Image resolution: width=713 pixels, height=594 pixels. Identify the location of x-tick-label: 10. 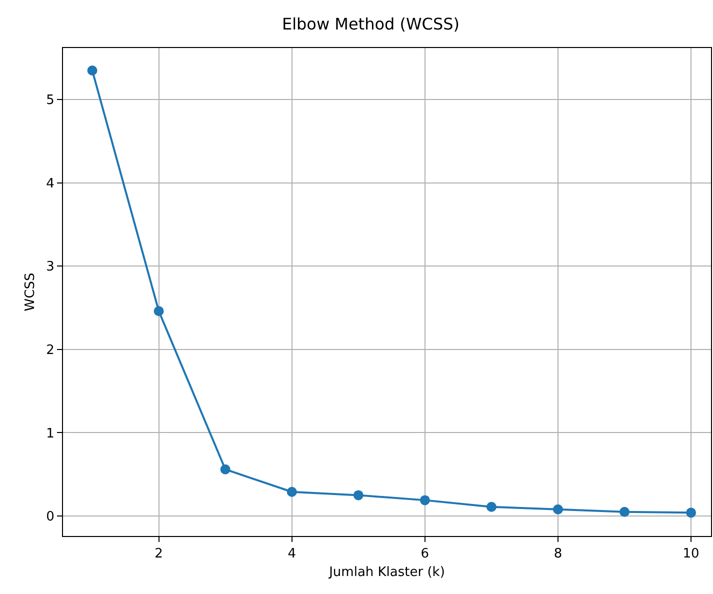
(691, 554).